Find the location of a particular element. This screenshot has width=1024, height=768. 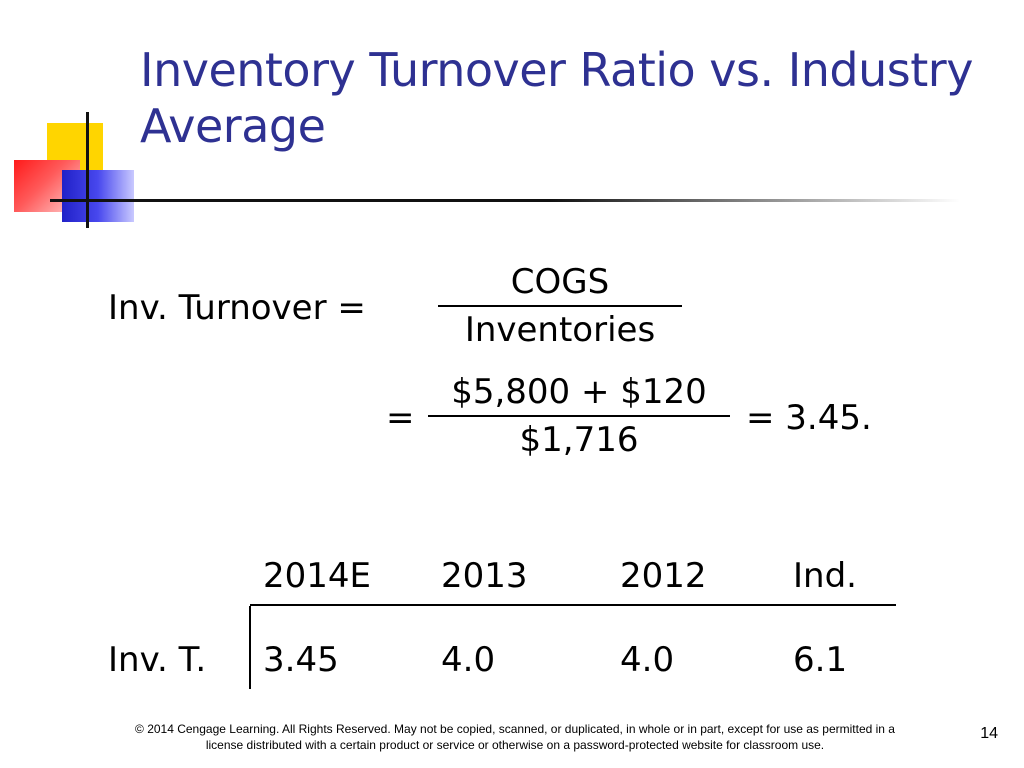

calc-denominator: $1,716 is located at coordinates (579, 440).